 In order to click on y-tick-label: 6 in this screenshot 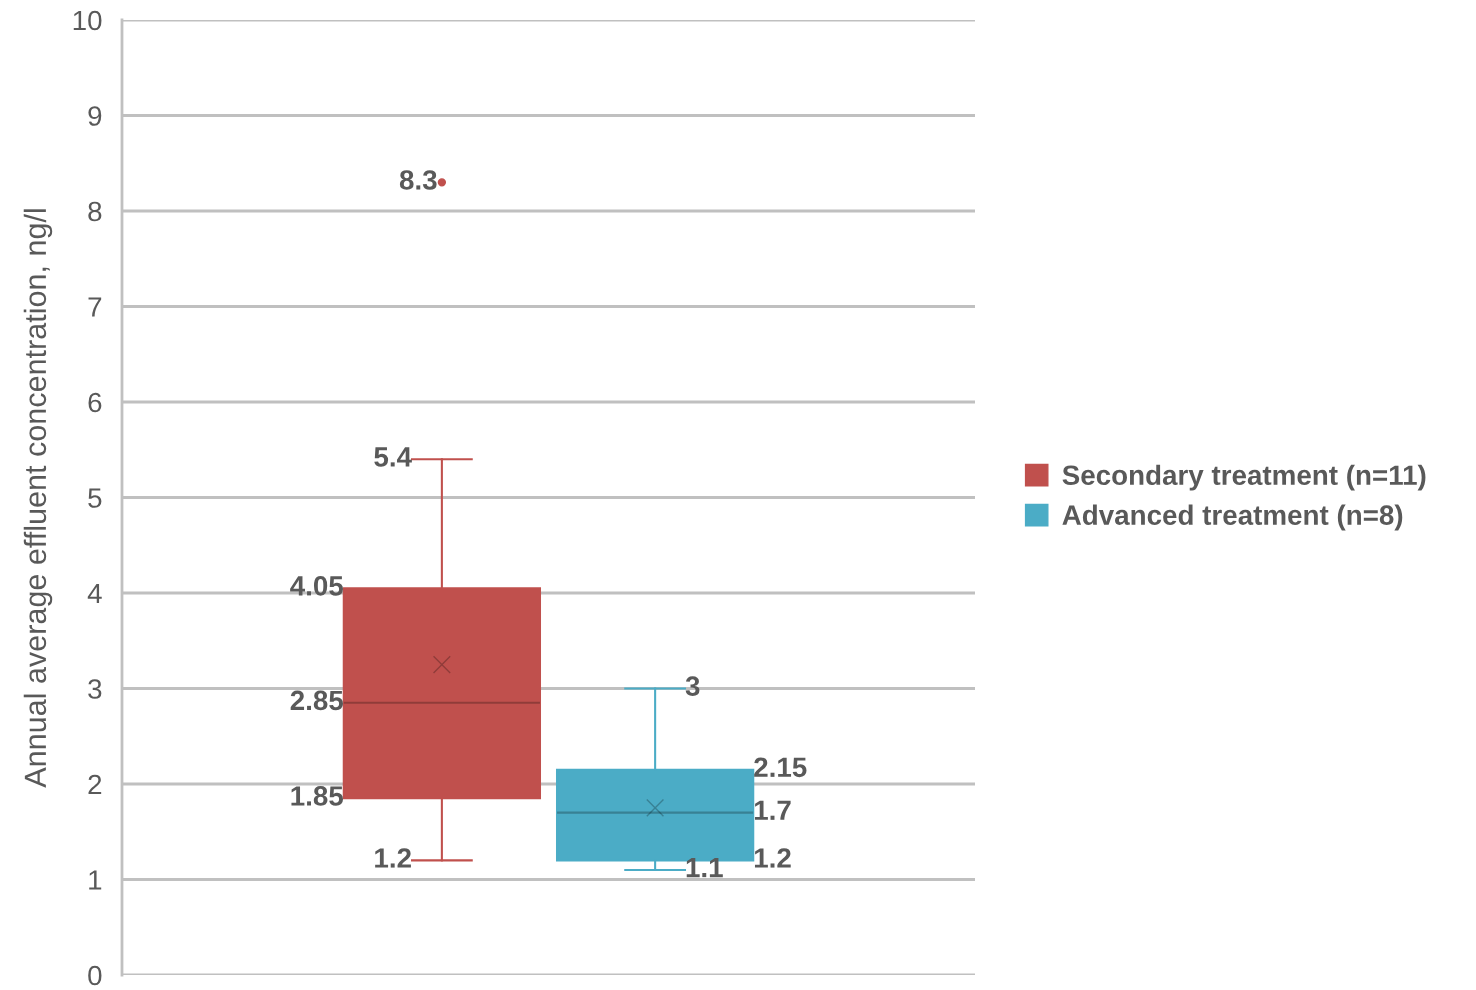, I will do `click(95, 402)`.